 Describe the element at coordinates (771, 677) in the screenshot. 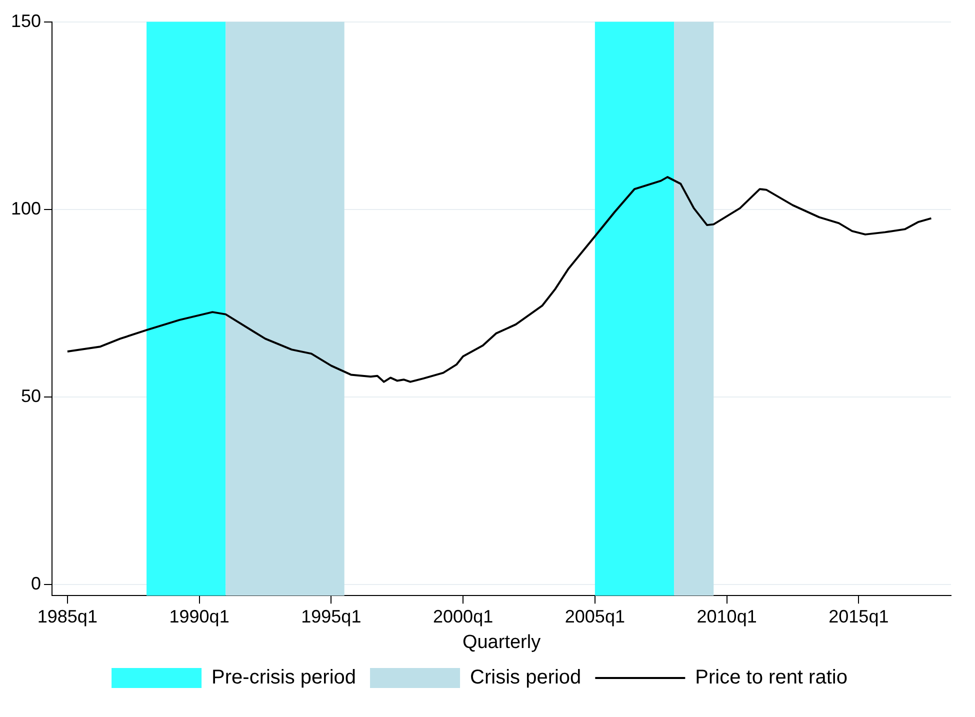

I see `legend-label: Price to rent ratio` at that location.